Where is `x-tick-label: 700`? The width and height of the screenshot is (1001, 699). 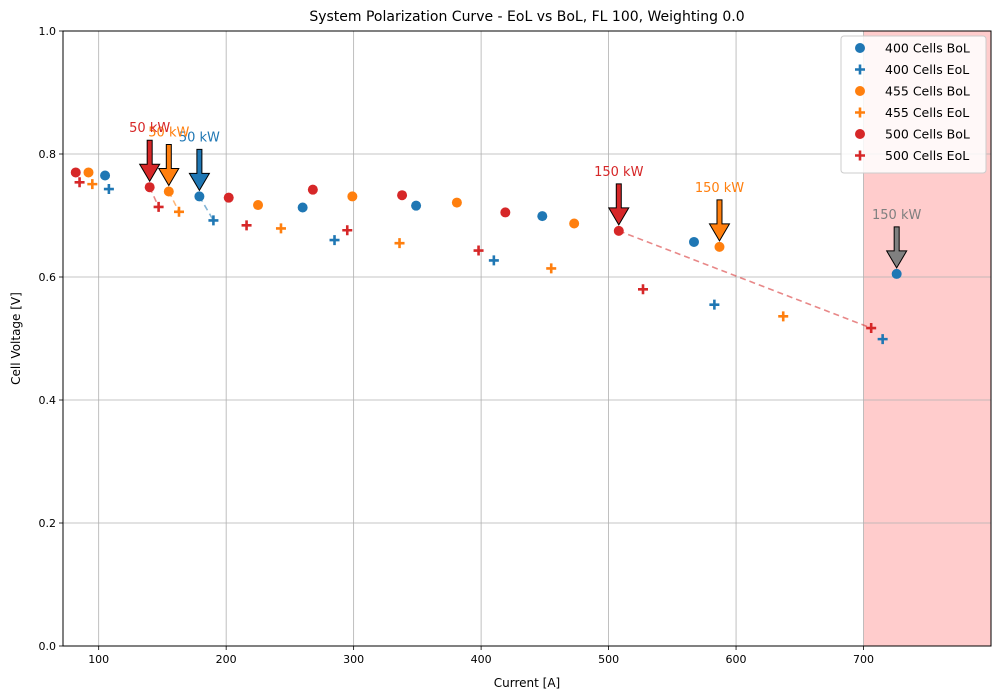 x-tick-label: 700 is located at coordinates (863, 659).